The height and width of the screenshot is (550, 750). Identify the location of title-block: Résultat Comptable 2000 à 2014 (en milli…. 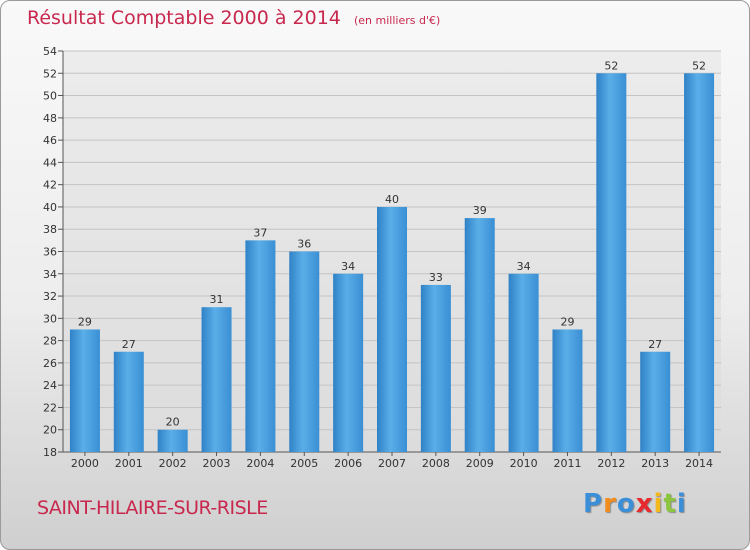
(233, 18).